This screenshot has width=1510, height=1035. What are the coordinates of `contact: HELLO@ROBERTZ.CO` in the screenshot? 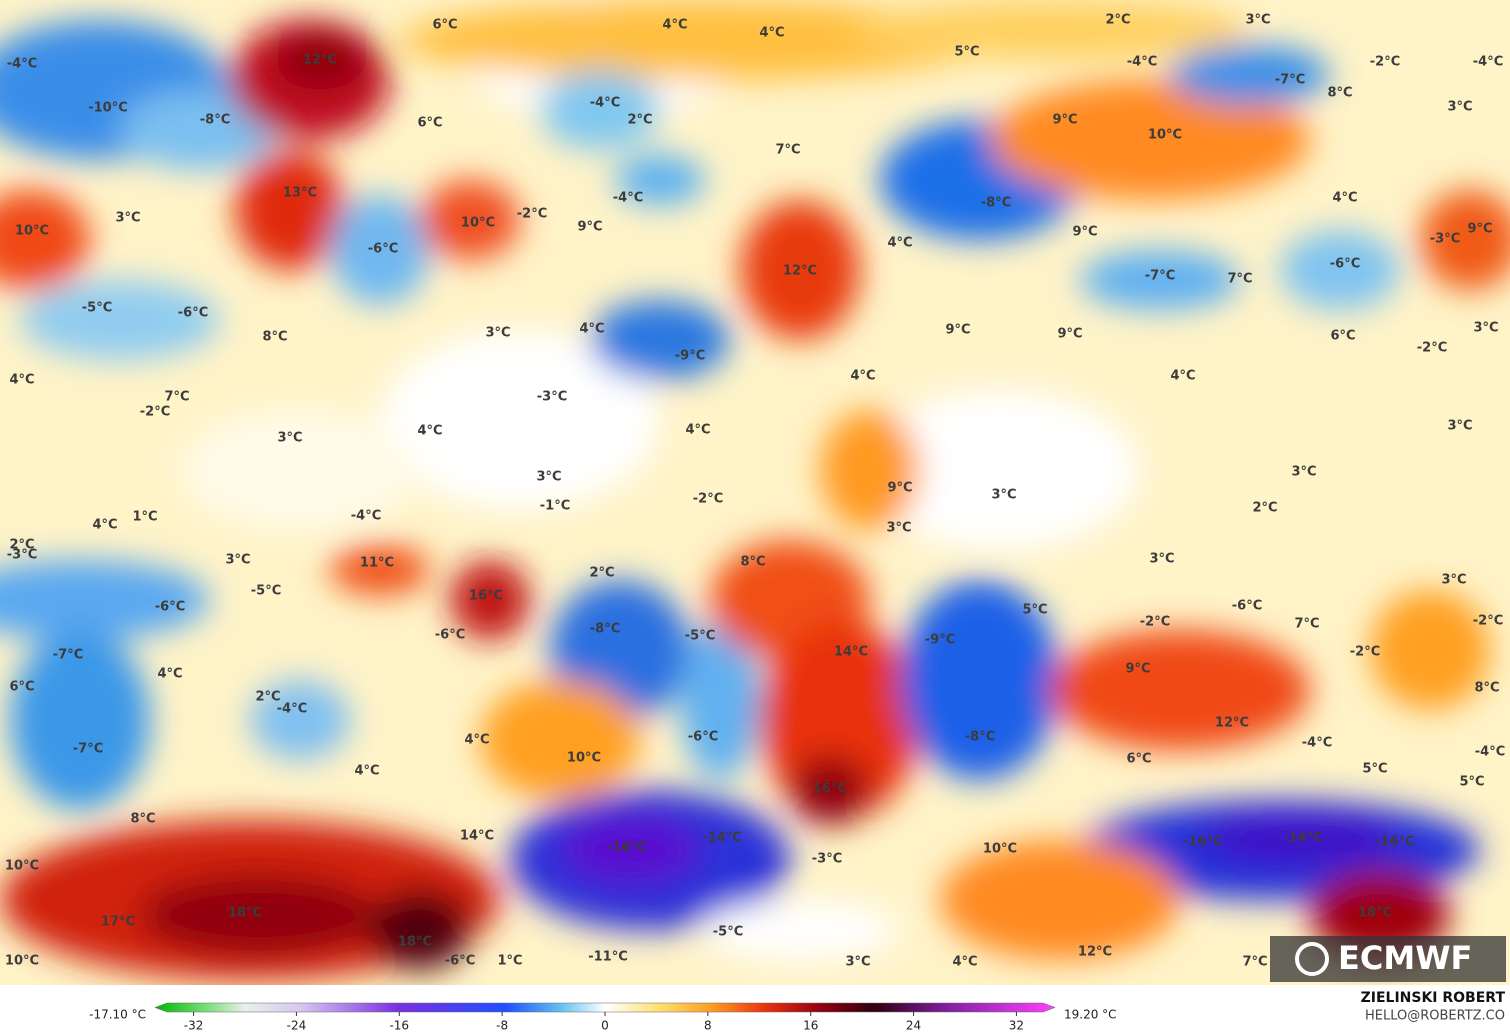 It's located at (1435, 1016).